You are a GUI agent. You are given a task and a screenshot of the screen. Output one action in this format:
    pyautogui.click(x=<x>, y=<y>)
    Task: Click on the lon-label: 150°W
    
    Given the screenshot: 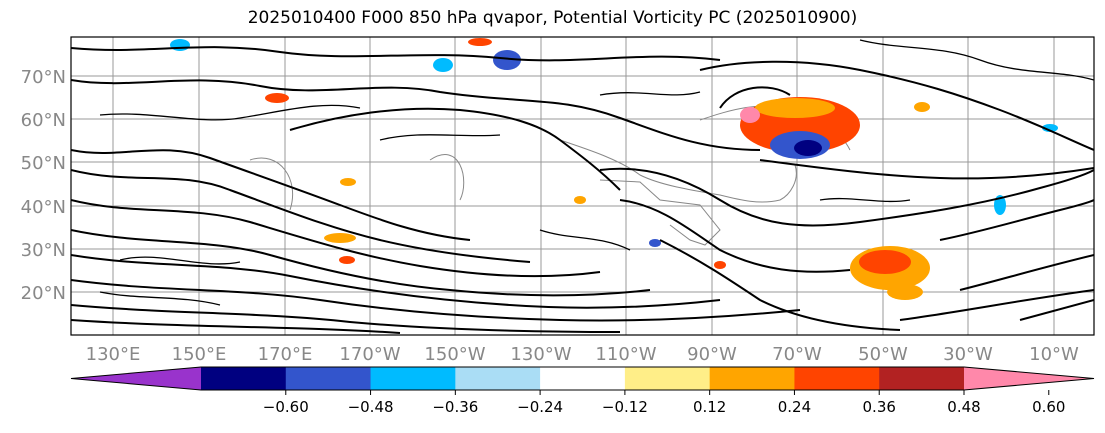 What is the action you would take?
    pyautogui.click(x=454, y=354)
    